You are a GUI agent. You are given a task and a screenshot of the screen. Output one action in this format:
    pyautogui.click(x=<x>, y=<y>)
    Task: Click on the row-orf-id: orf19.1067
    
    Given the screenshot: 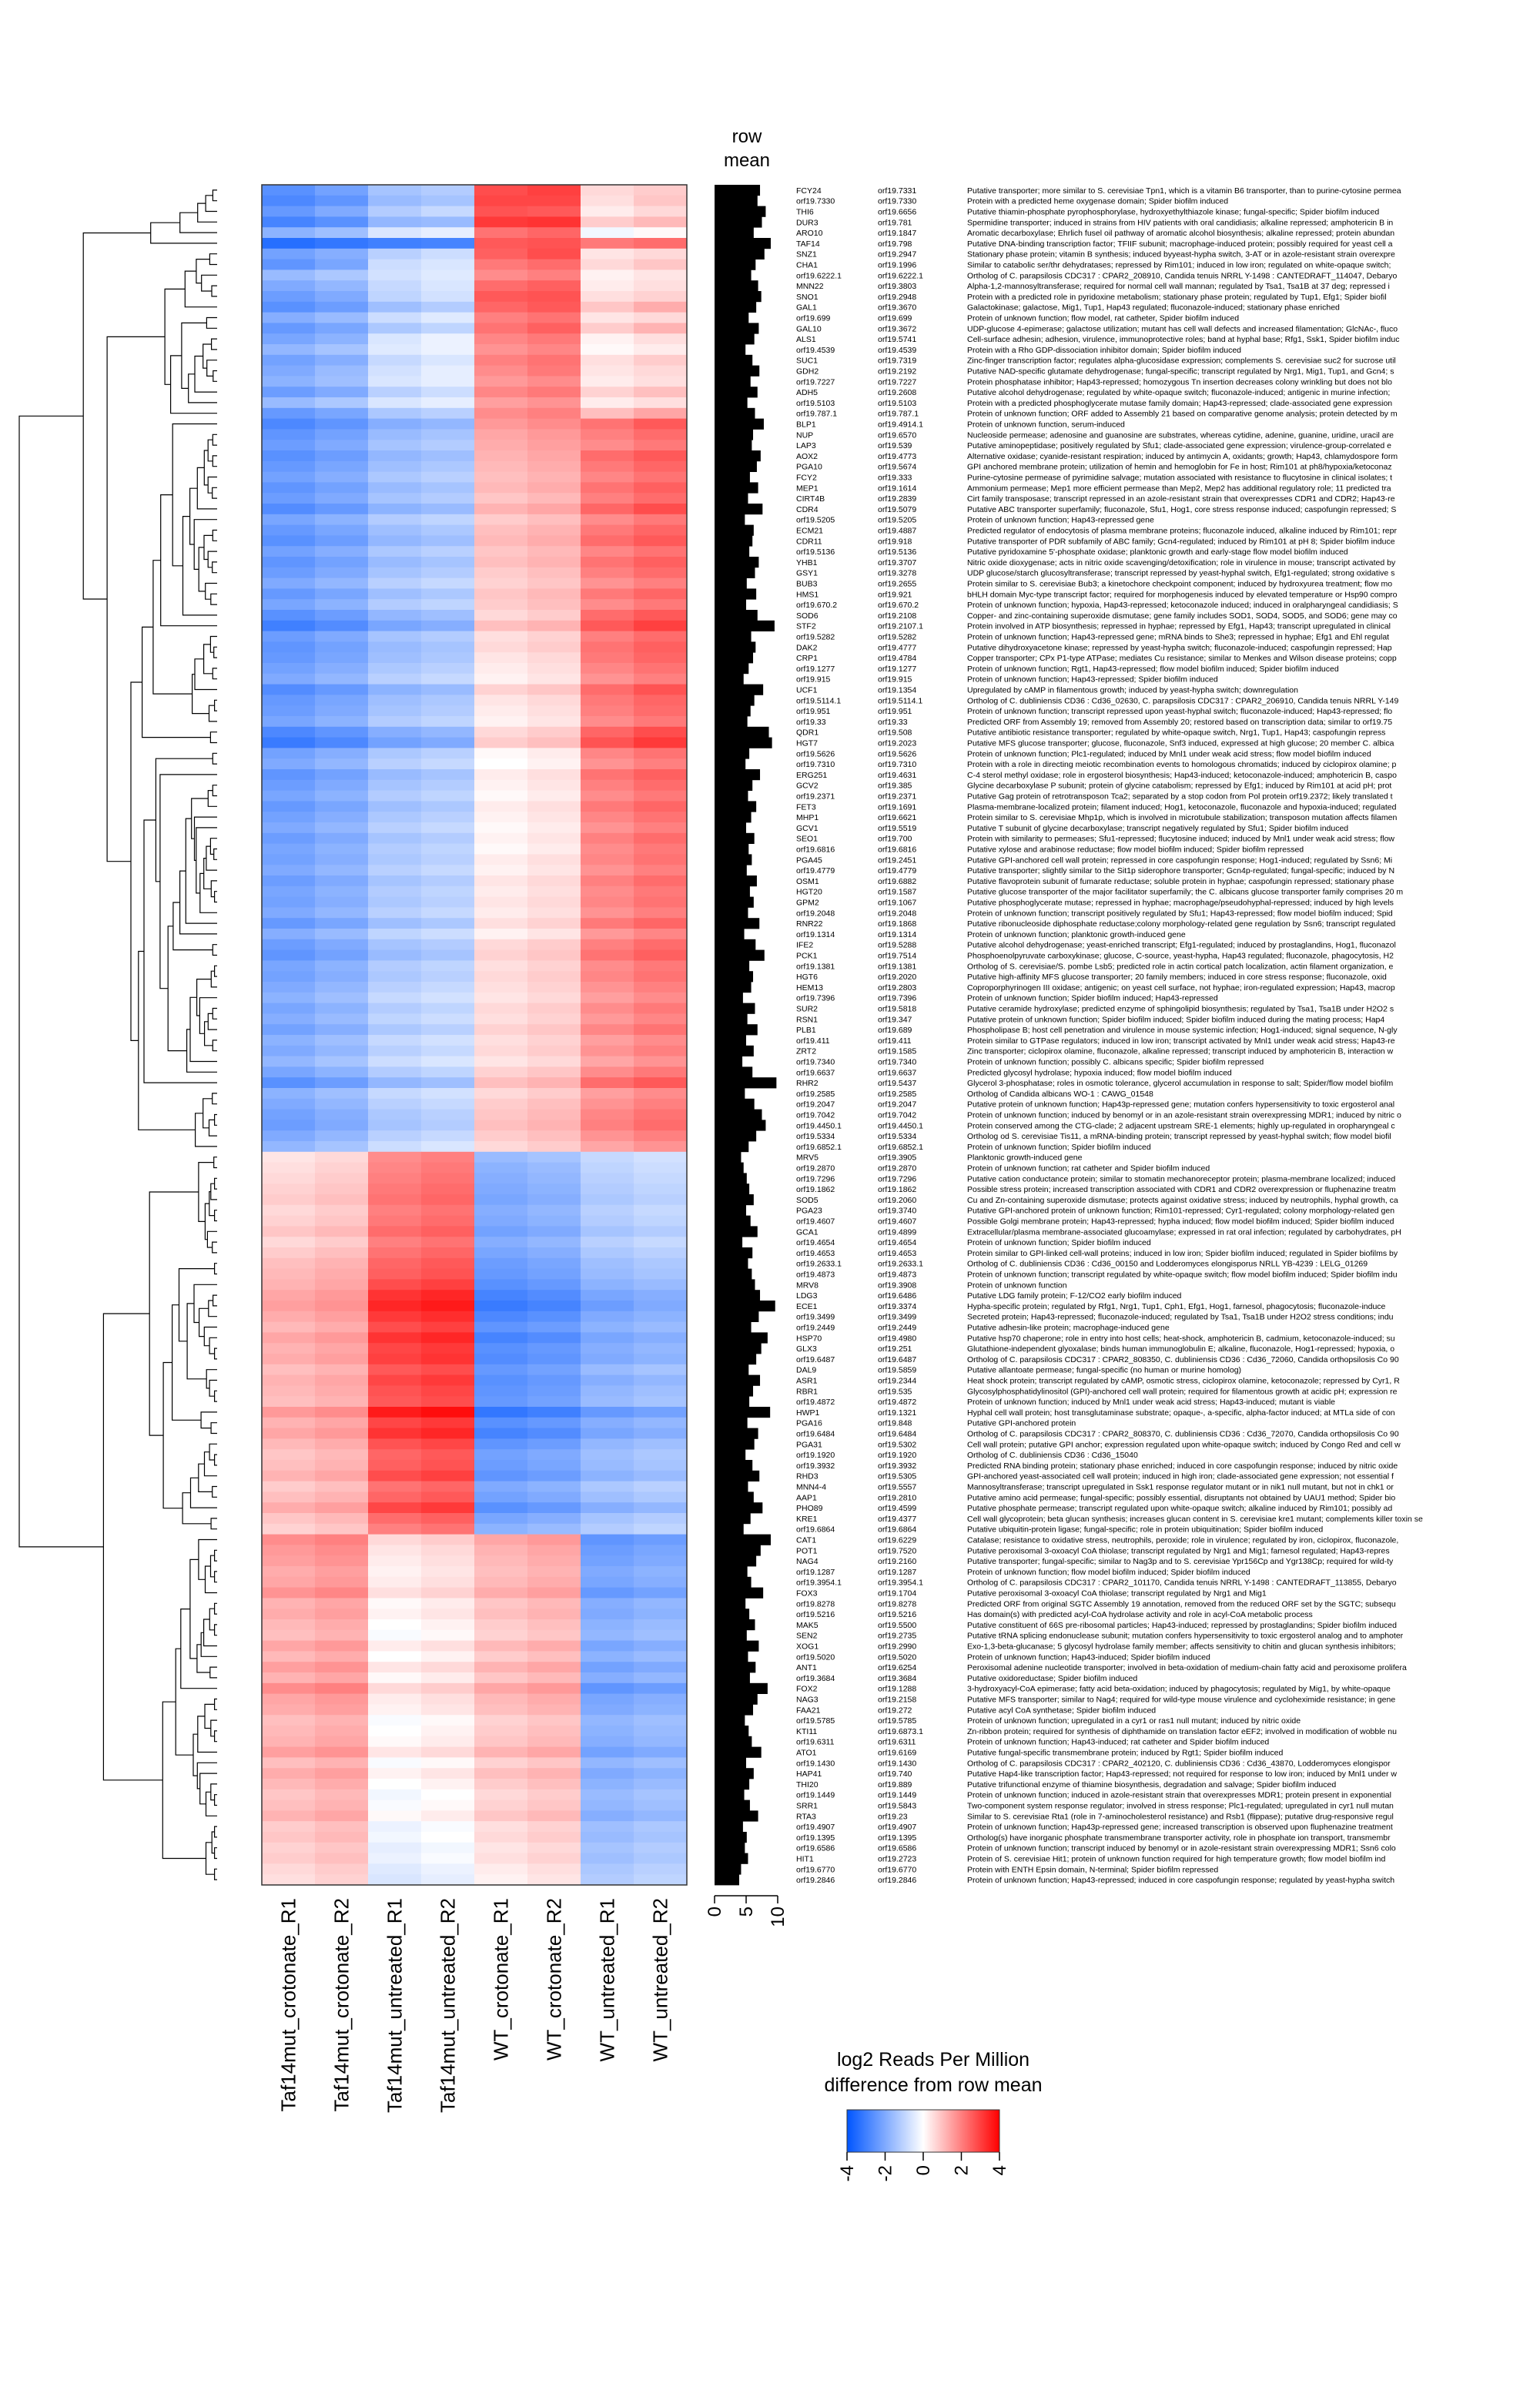 What is the action you would take?
    pyautogui.click(x=897, y=904)
    